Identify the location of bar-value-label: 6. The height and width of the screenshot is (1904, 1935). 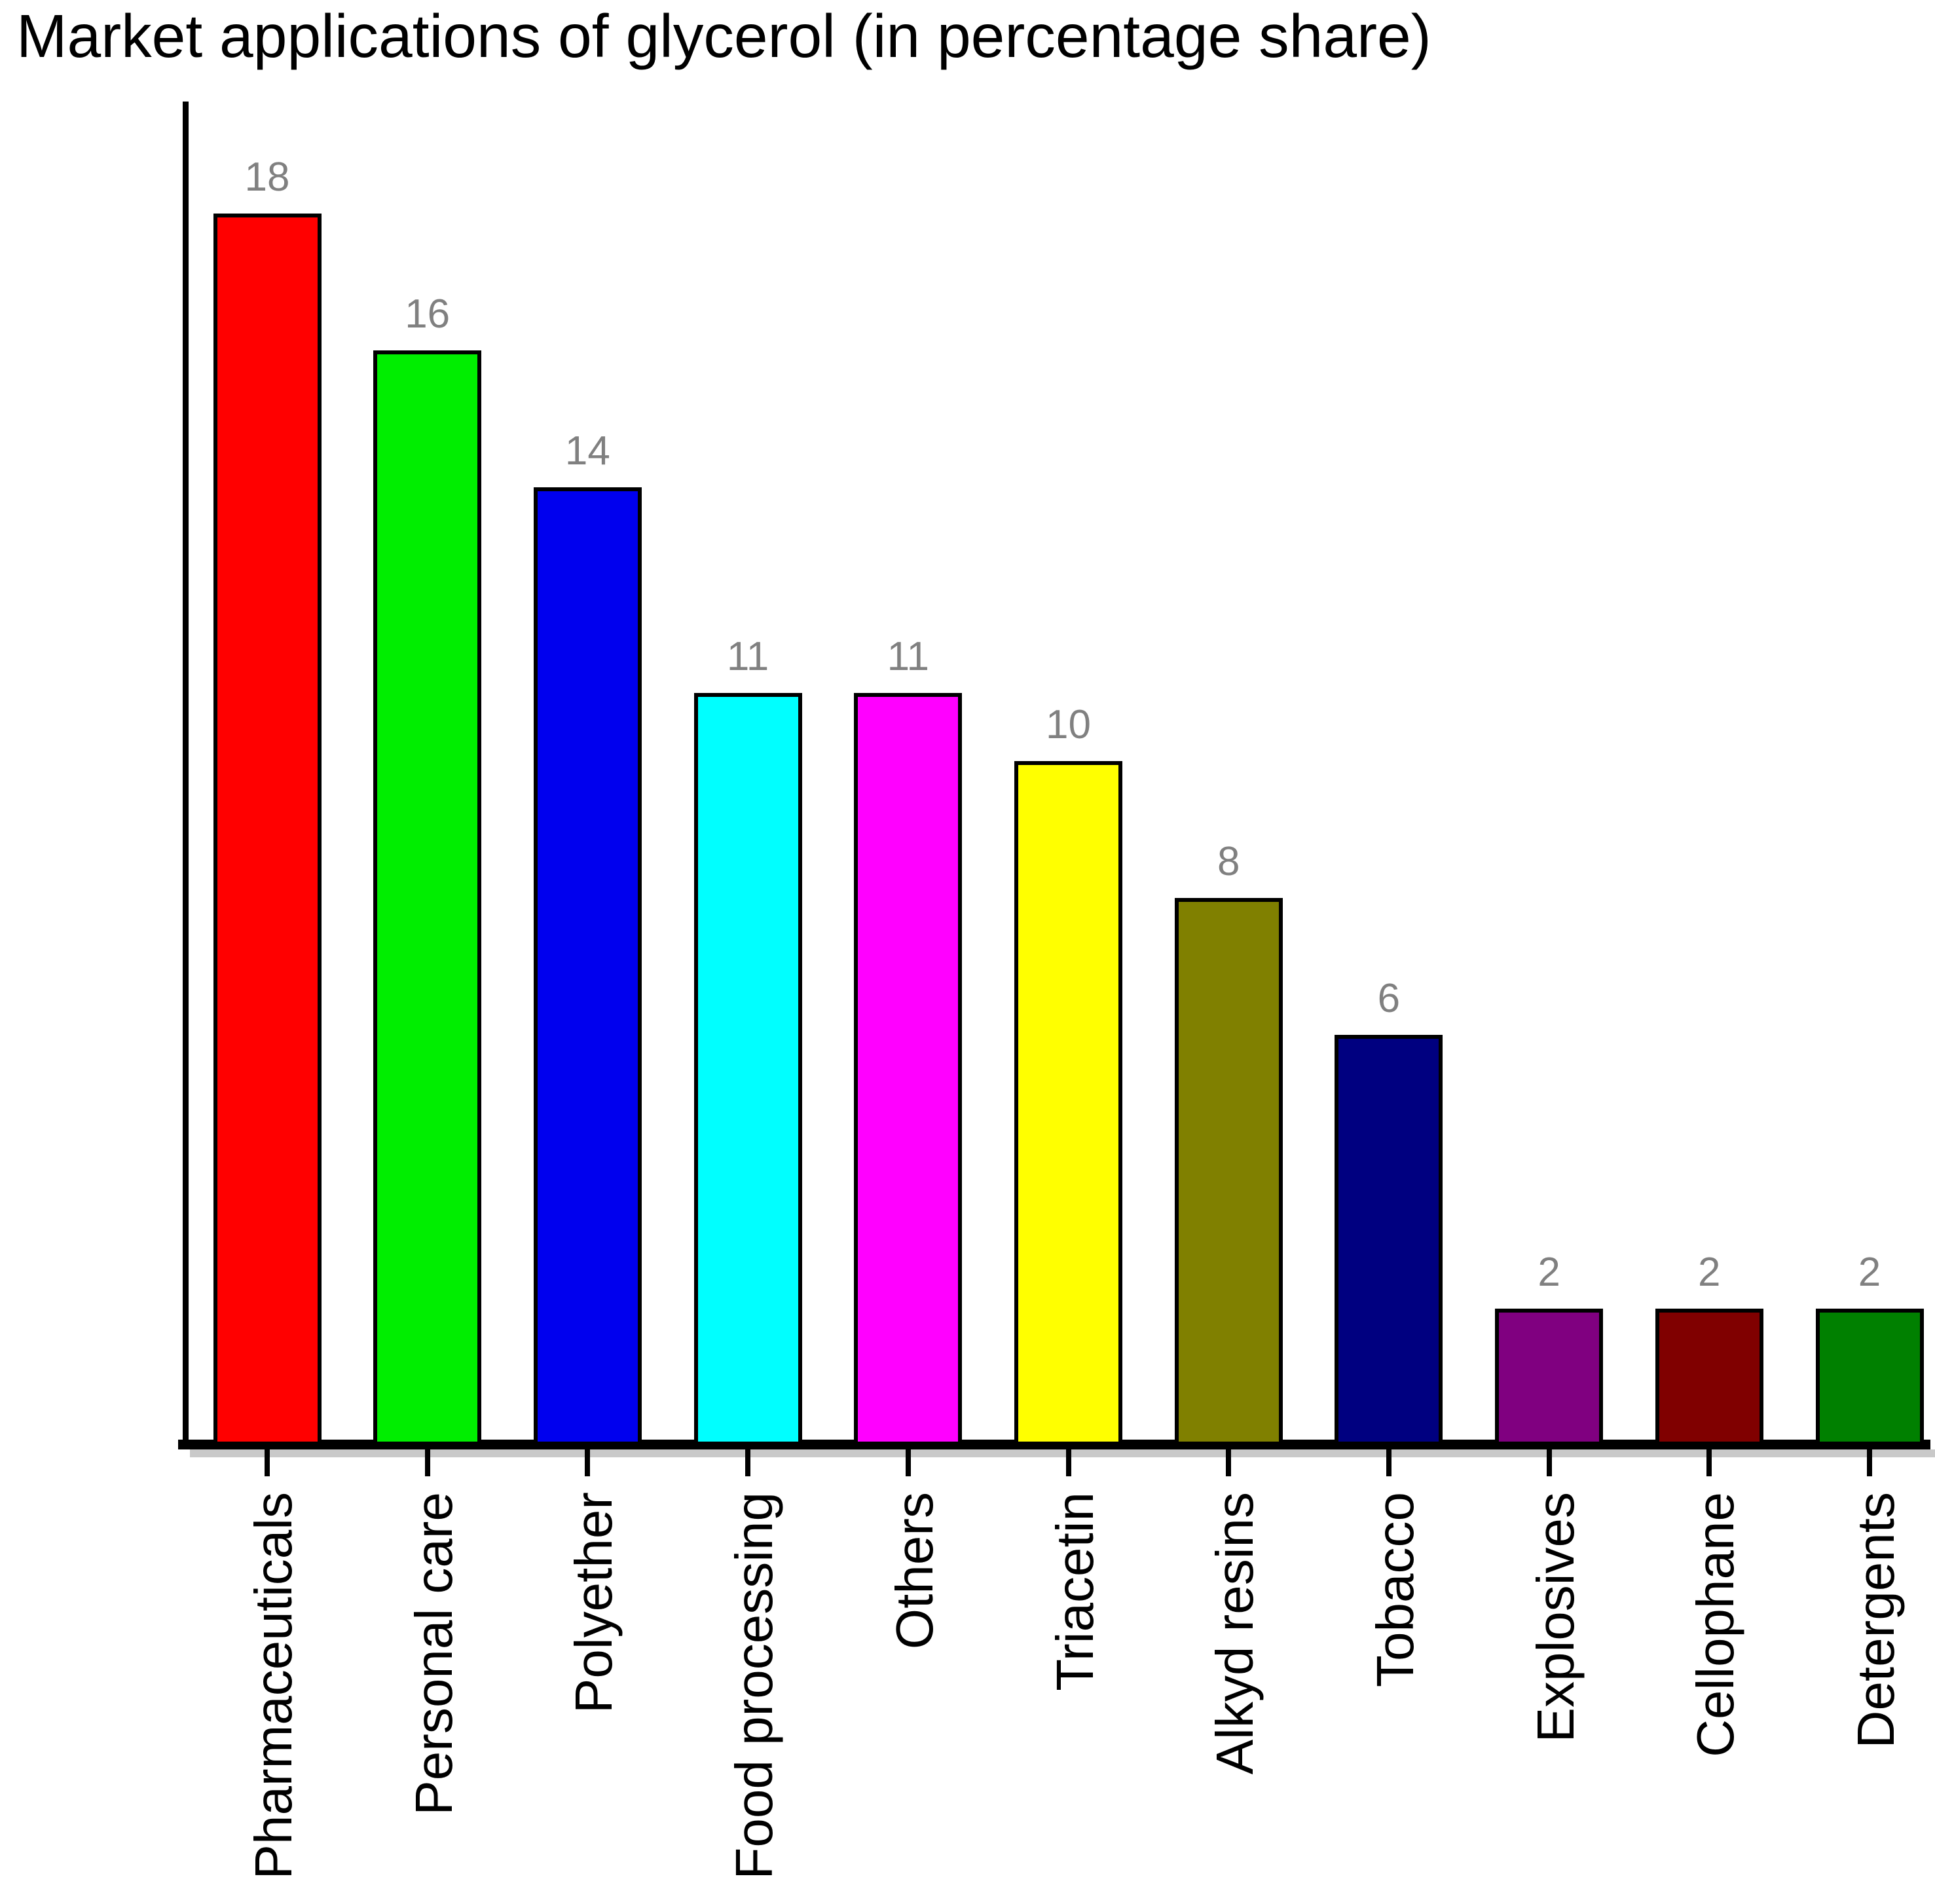
(1389, 998).